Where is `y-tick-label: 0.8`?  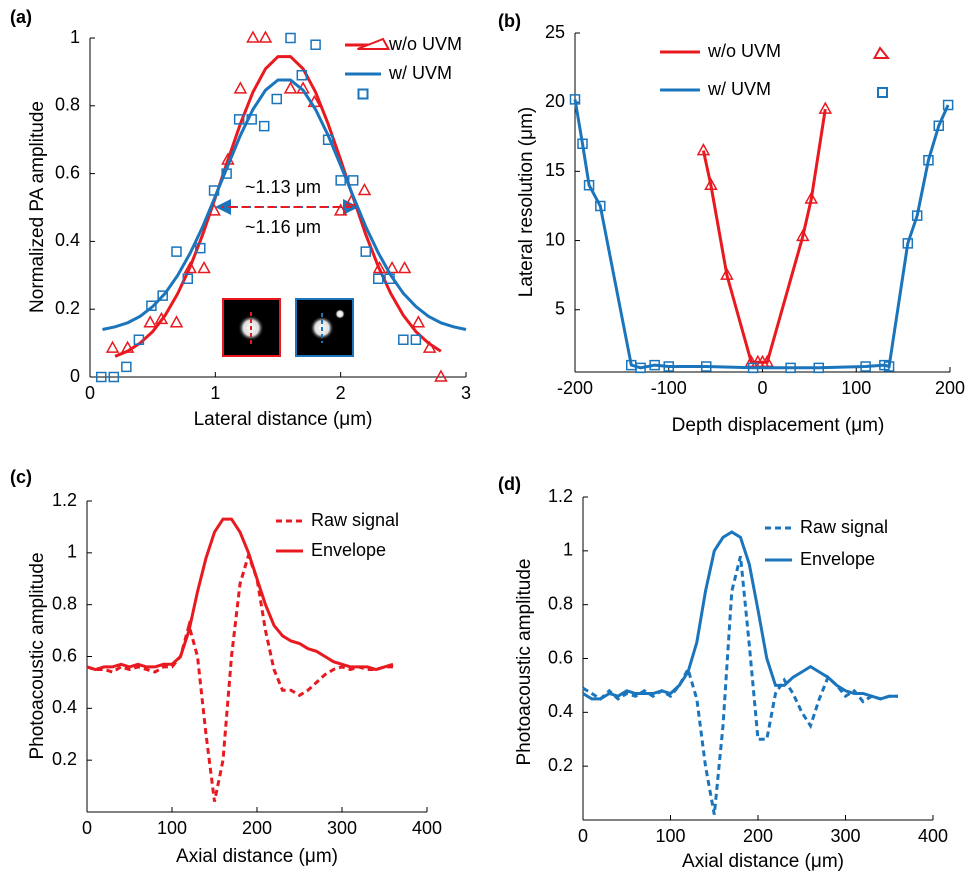 y-tick-label: 0.8 is located at coordinates (560, 603).